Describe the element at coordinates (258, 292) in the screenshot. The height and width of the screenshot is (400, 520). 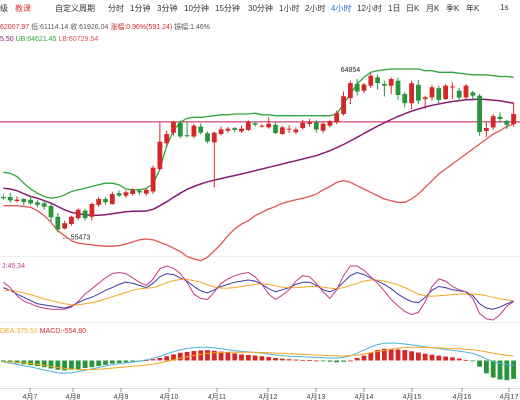
I see `kdj-d-line` at that location.